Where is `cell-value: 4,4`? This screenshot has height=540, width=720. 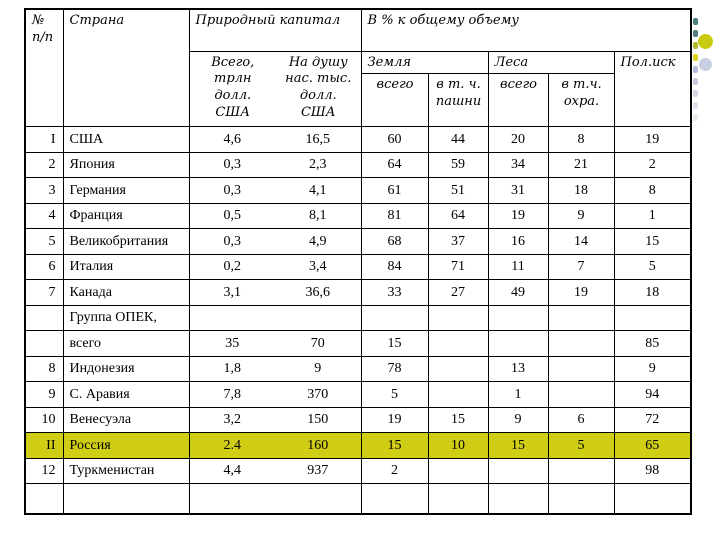 cell-value: 4,4 is located at coordinates (232, 471).